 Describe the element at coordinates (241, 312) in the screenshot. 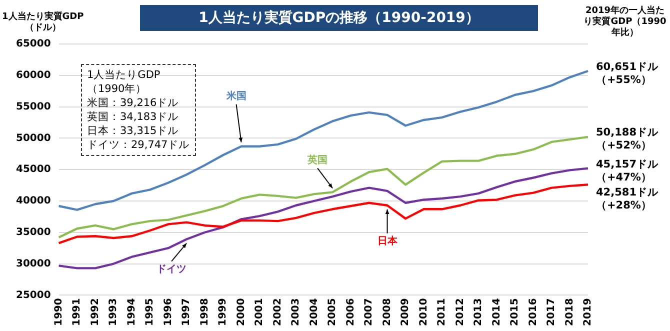

I see `x-tick-label: 2000` at that location.